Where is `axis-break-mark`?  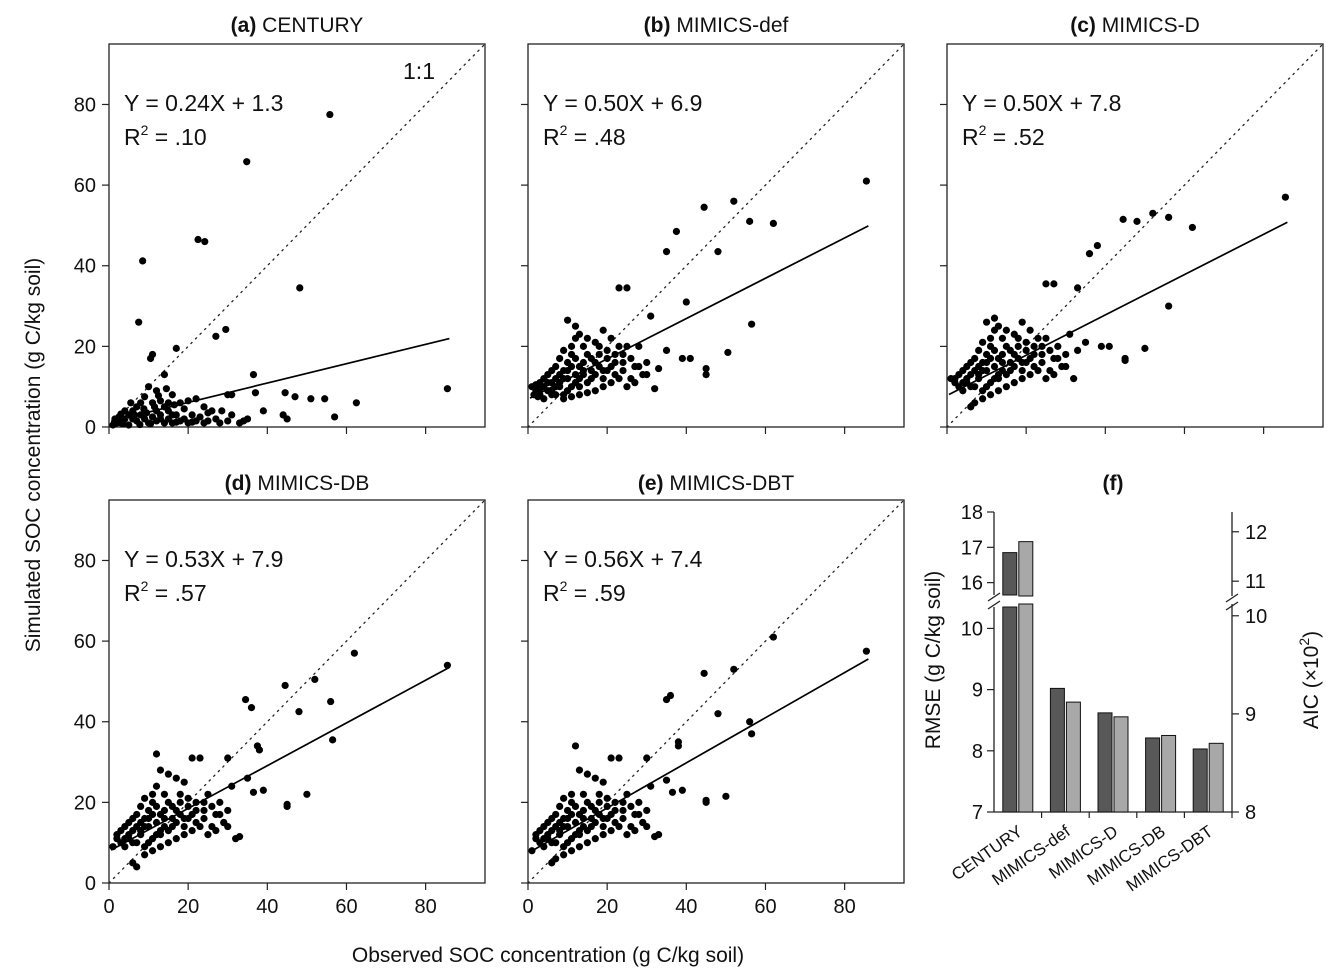
axis-break-mark is located at coordinates (994, 605).